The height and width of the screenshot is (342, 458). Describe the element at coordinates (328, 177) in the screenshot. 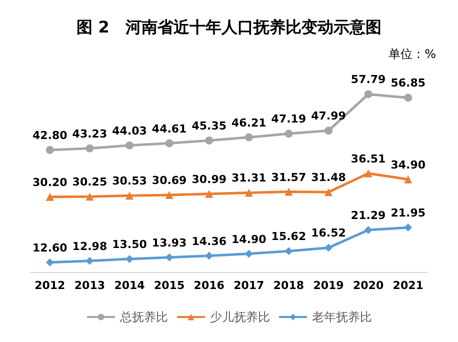

I see `data-label: 31.48` at that location.